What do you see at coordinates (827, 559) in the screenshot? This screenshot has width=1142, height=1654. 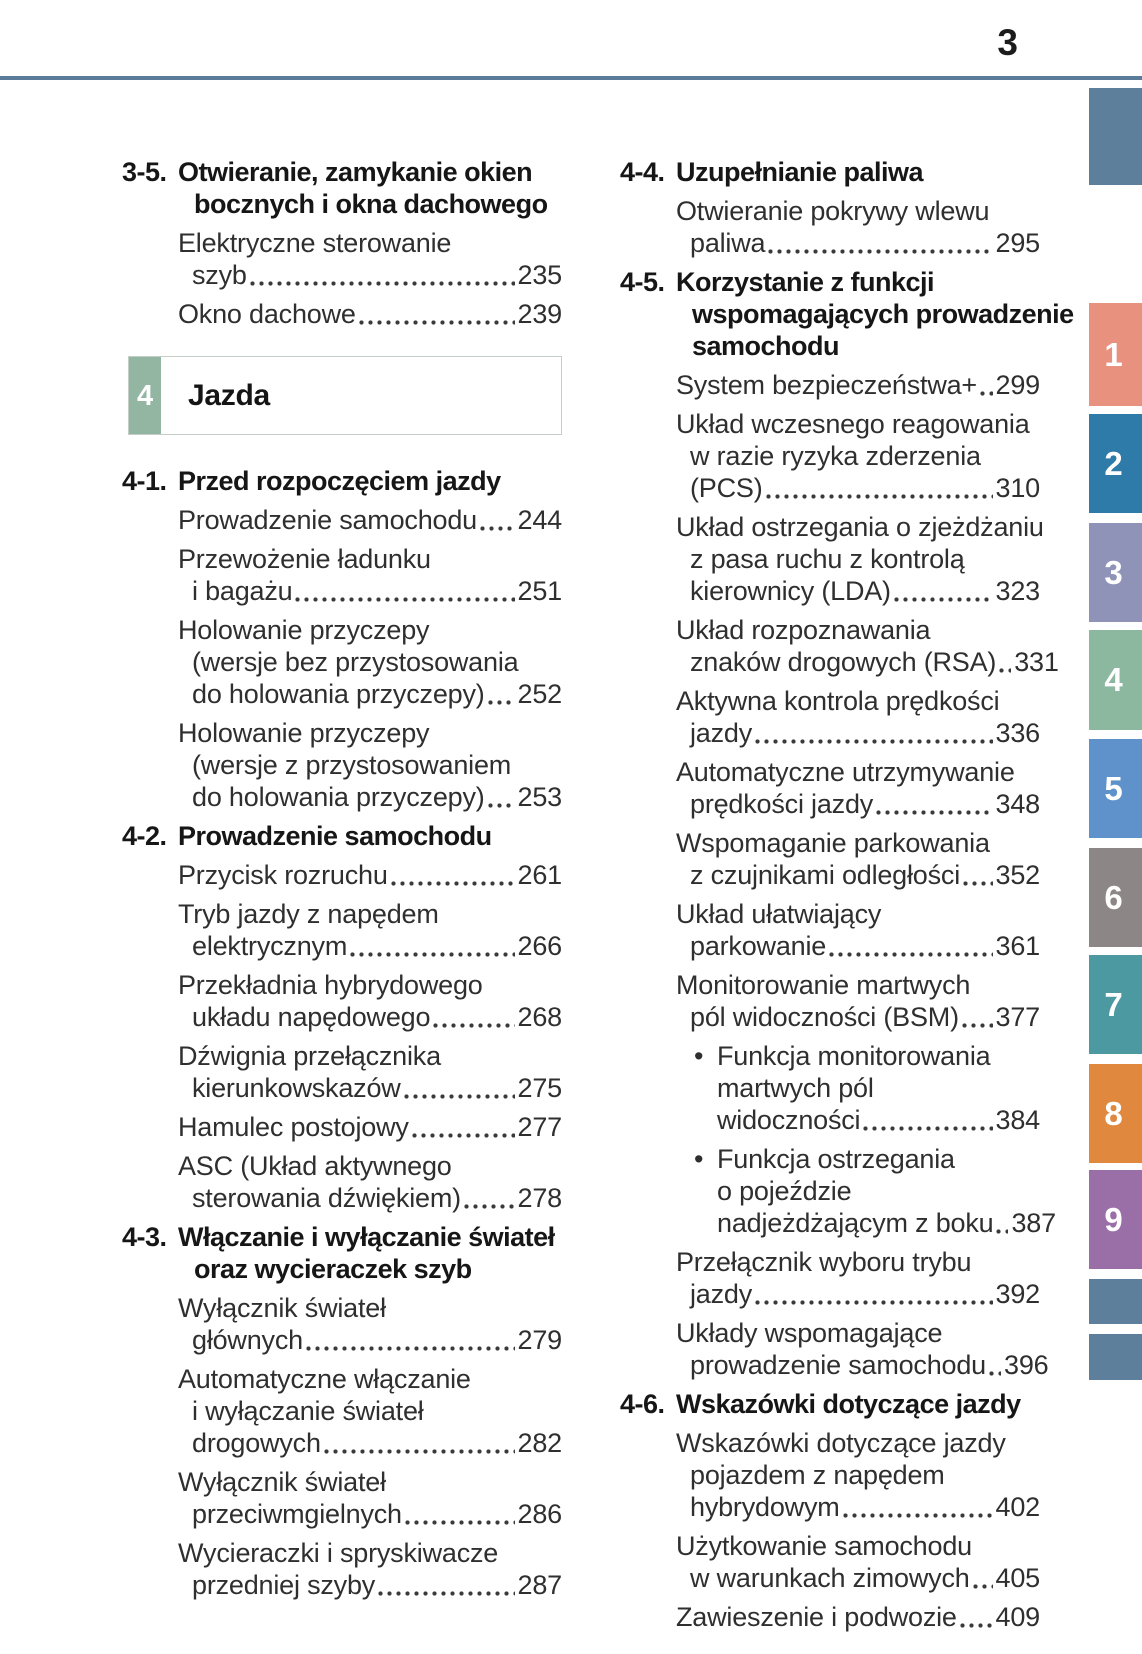 I see `toc-entry-line: z pasa ruchu z kontrolą` at bounding box center [827, 559].